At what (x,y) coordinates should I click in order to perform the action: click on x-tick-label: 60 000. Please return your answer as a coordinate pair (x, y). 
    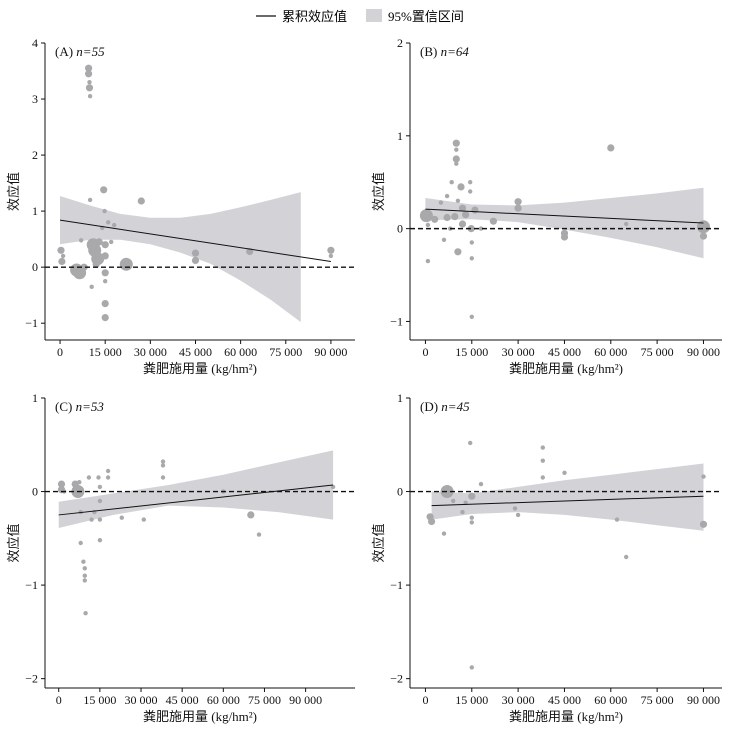
    Looking at the image, I should click on (240, 352).